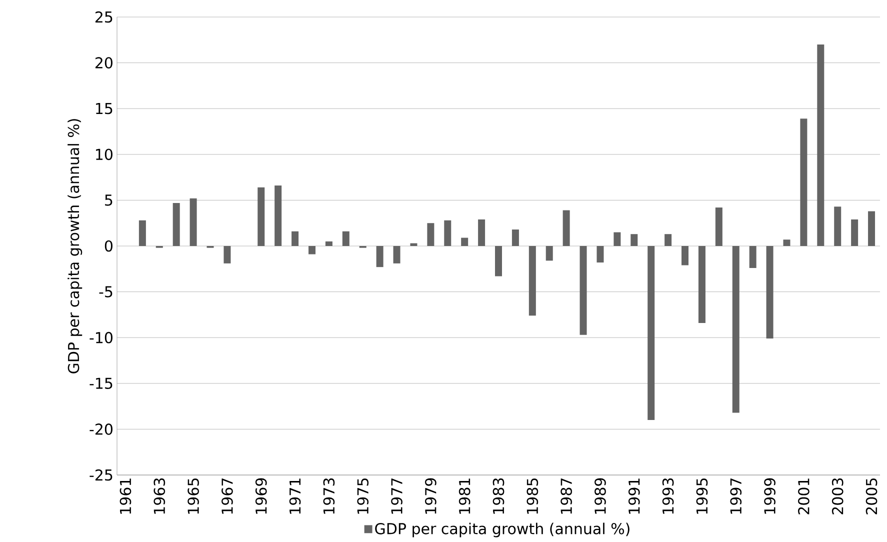  Describe the element at coordinates (108, 246) in the screenshot. I see `y-tick-label: 0` at that location.